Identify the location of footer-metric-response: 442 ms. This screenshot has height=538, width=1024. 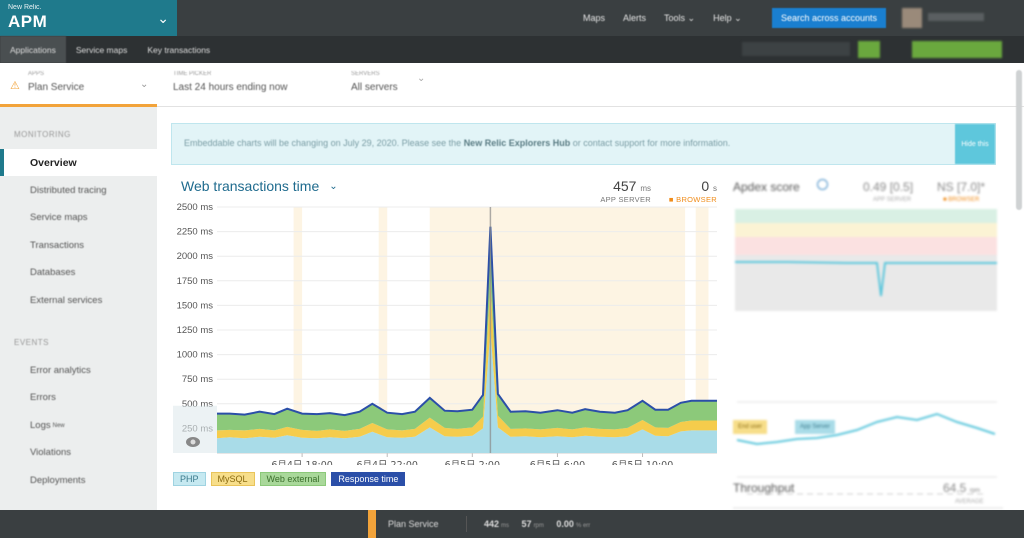
(496, 524).